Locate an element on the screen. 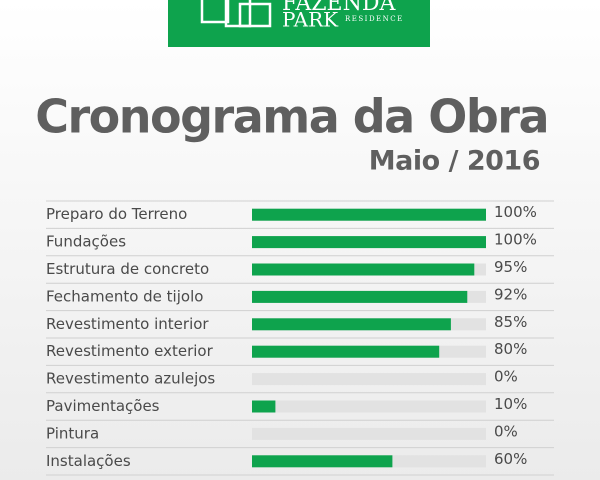 The width and height of the screenshot is (600, 480). row-label: Estrutura de concreto is located at coordinates (127, 269).